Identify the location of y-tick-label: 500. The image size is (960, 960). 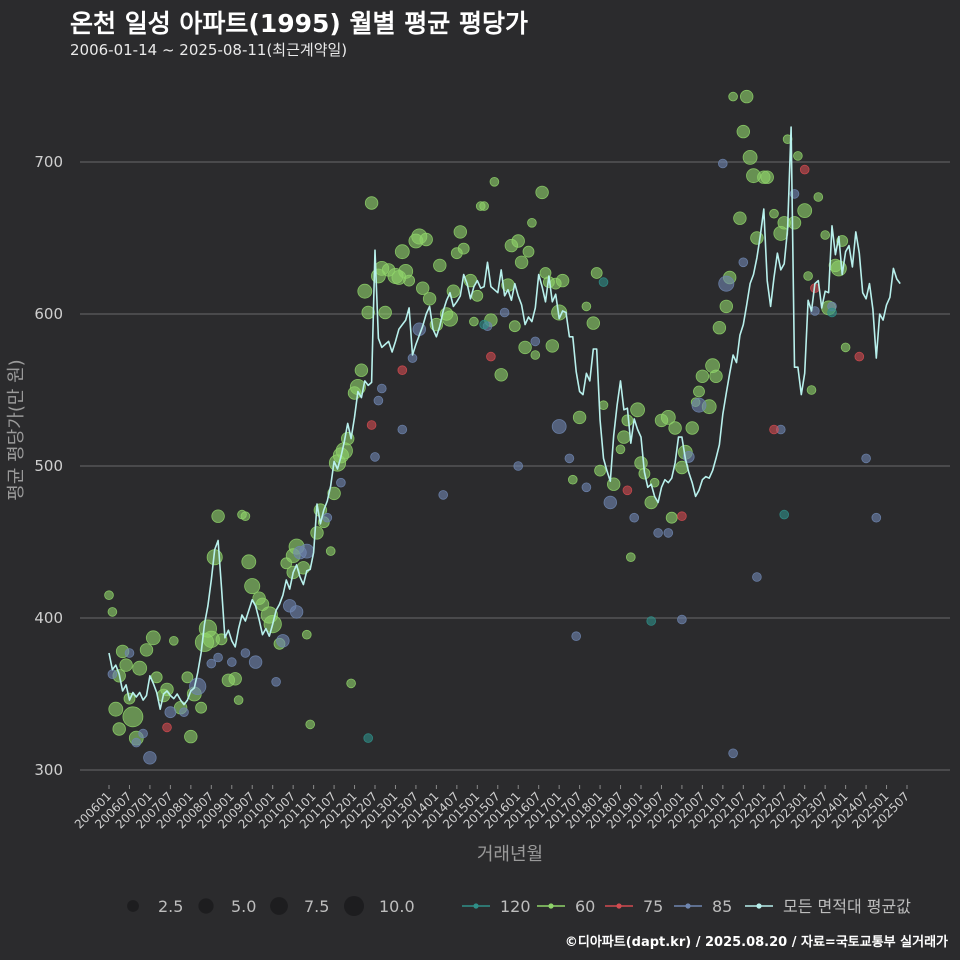
(48, 466).